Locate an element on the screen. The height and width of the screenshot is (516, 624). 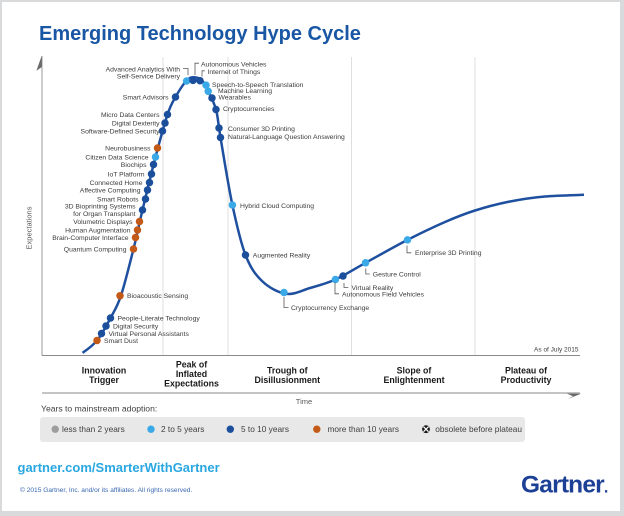
svg-text: Years to mainstream adoption: is located at coordinates (99, 409).